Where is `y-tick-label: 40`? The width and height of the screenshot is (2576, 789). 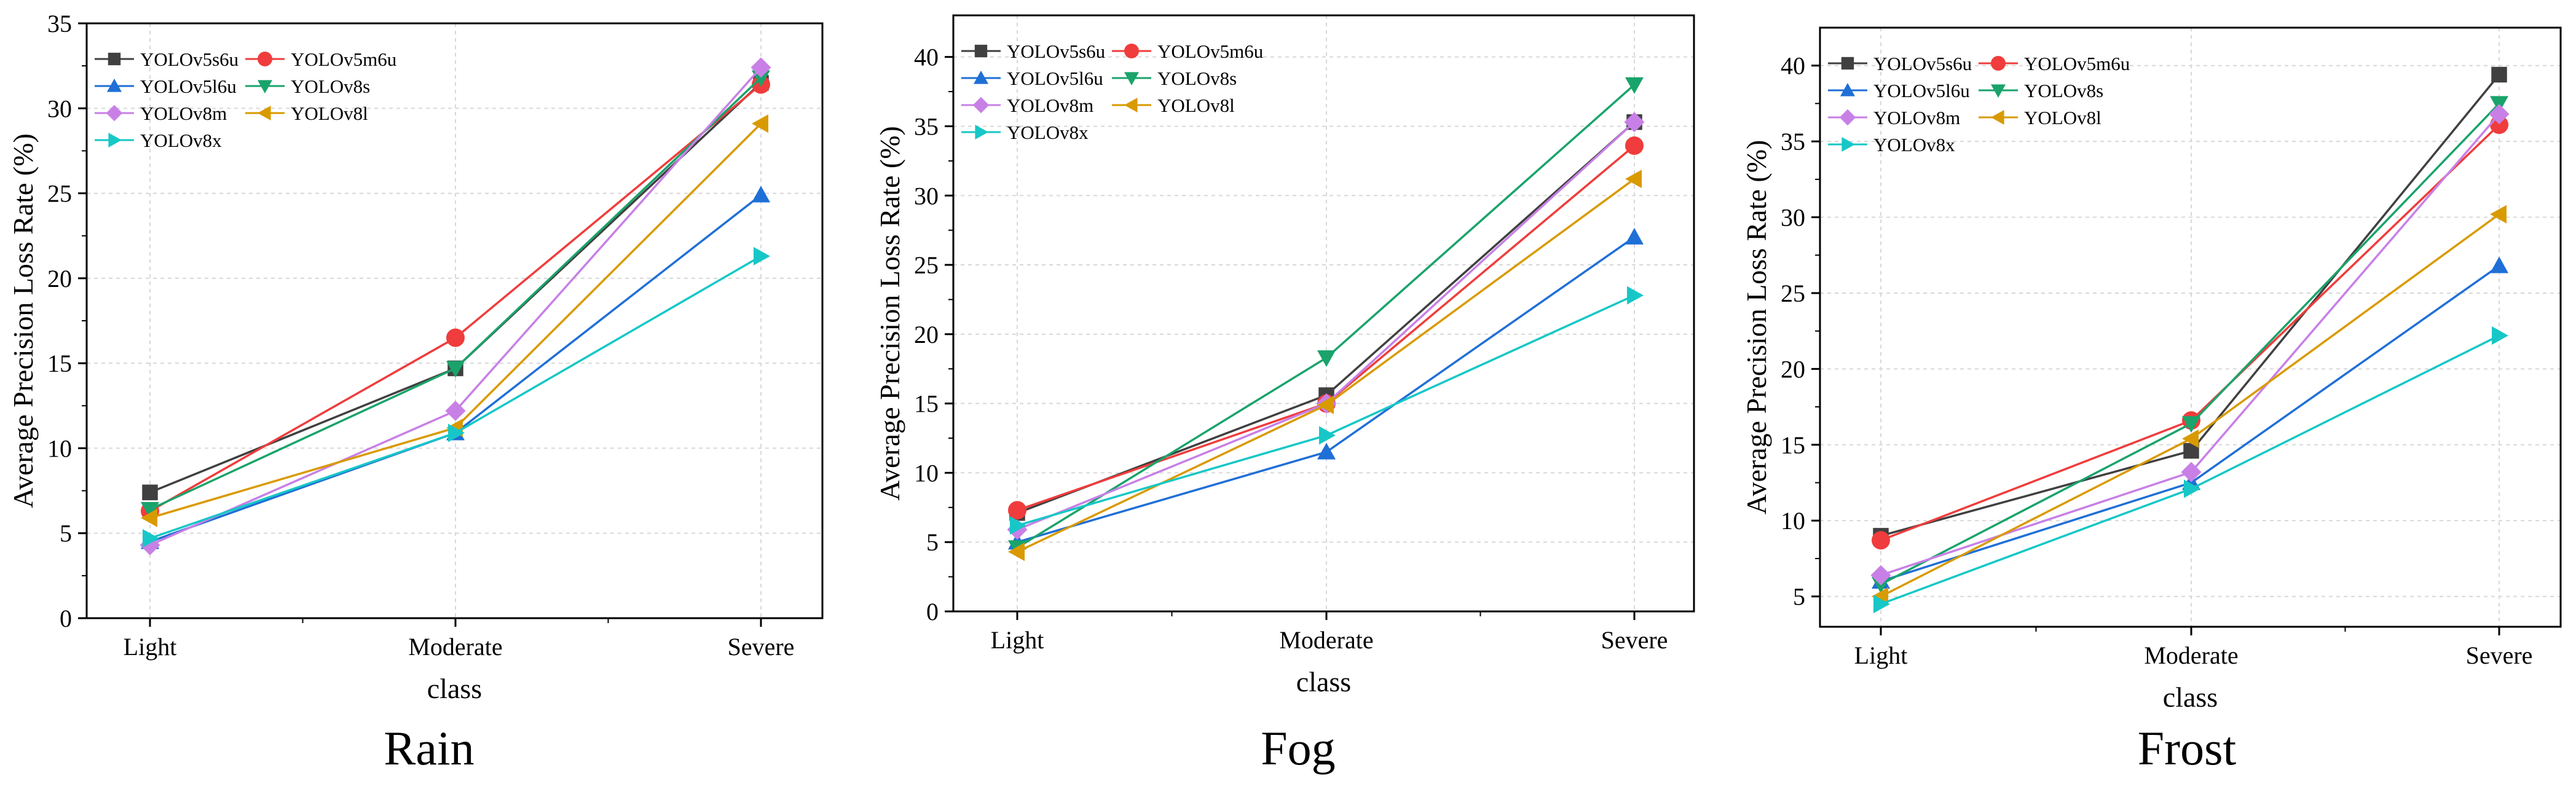 y-tick-label: 40 is located at coordinates (1793, 66).